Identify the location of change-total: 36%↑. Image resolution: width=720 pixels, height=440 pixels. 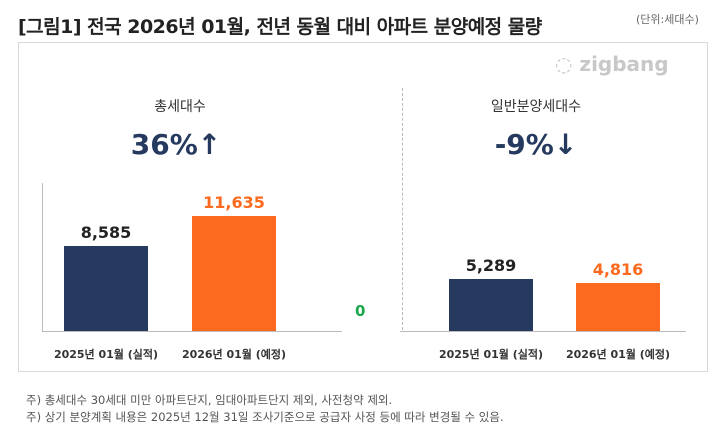
(176, 144).